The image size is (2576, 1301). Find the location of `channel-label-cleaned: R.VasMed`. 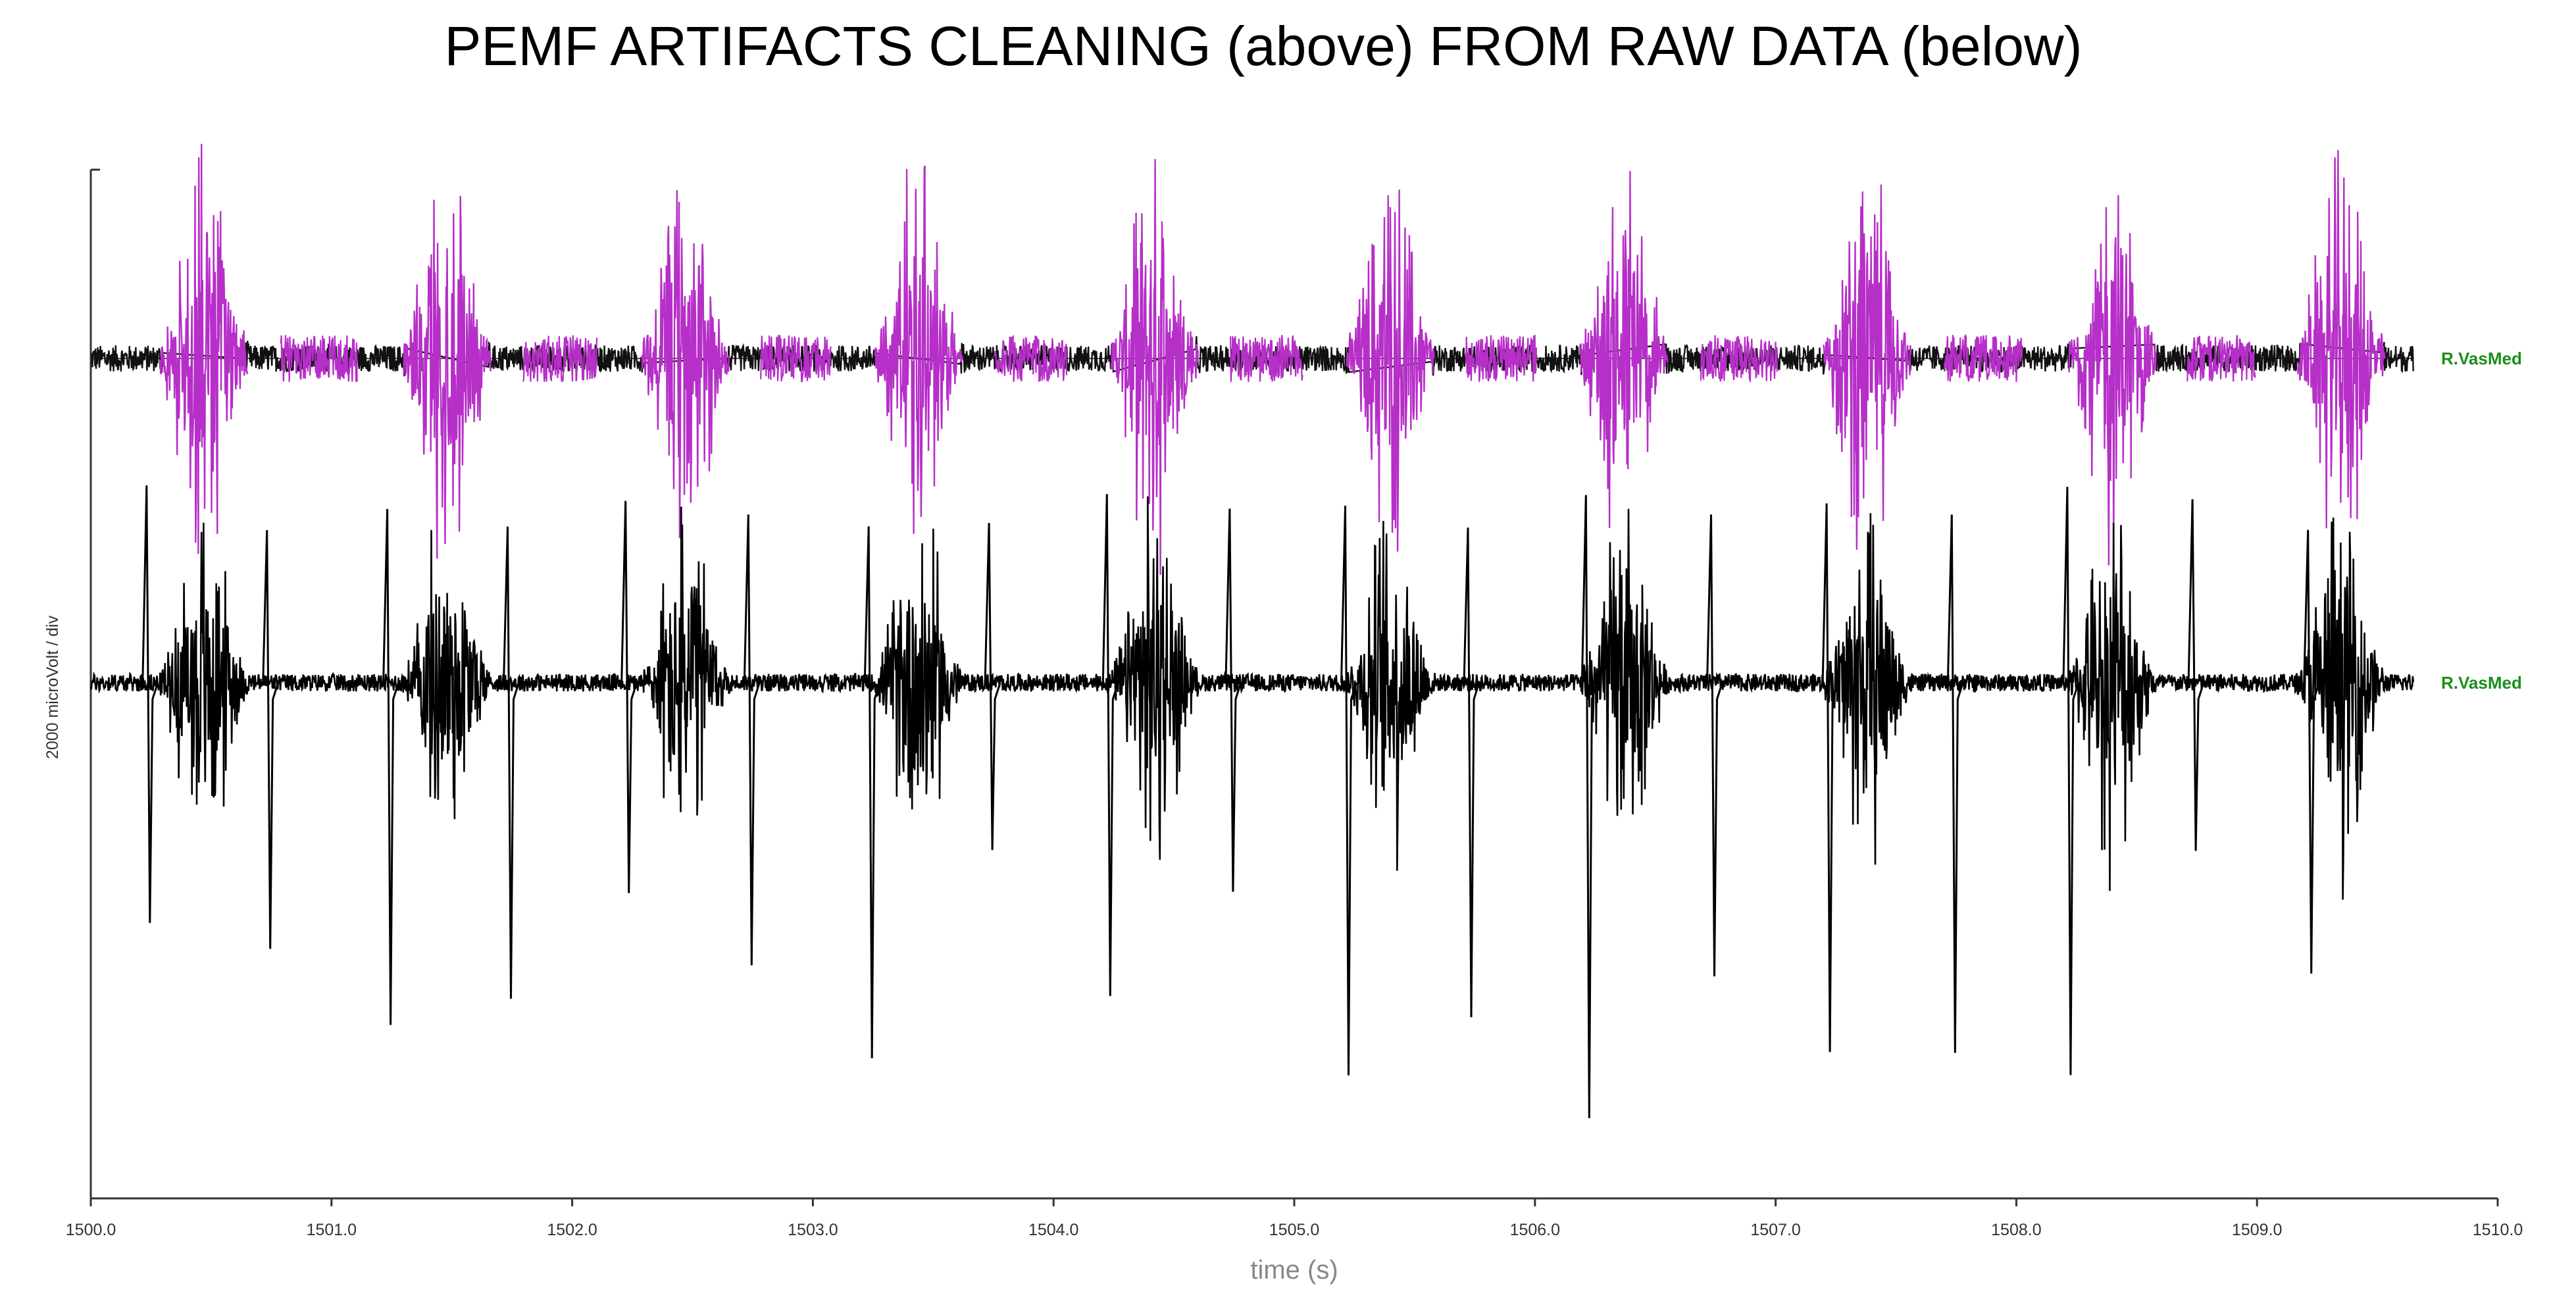

channel-label-cleaned: R.VasMed is located at coordinates (2481, 358).